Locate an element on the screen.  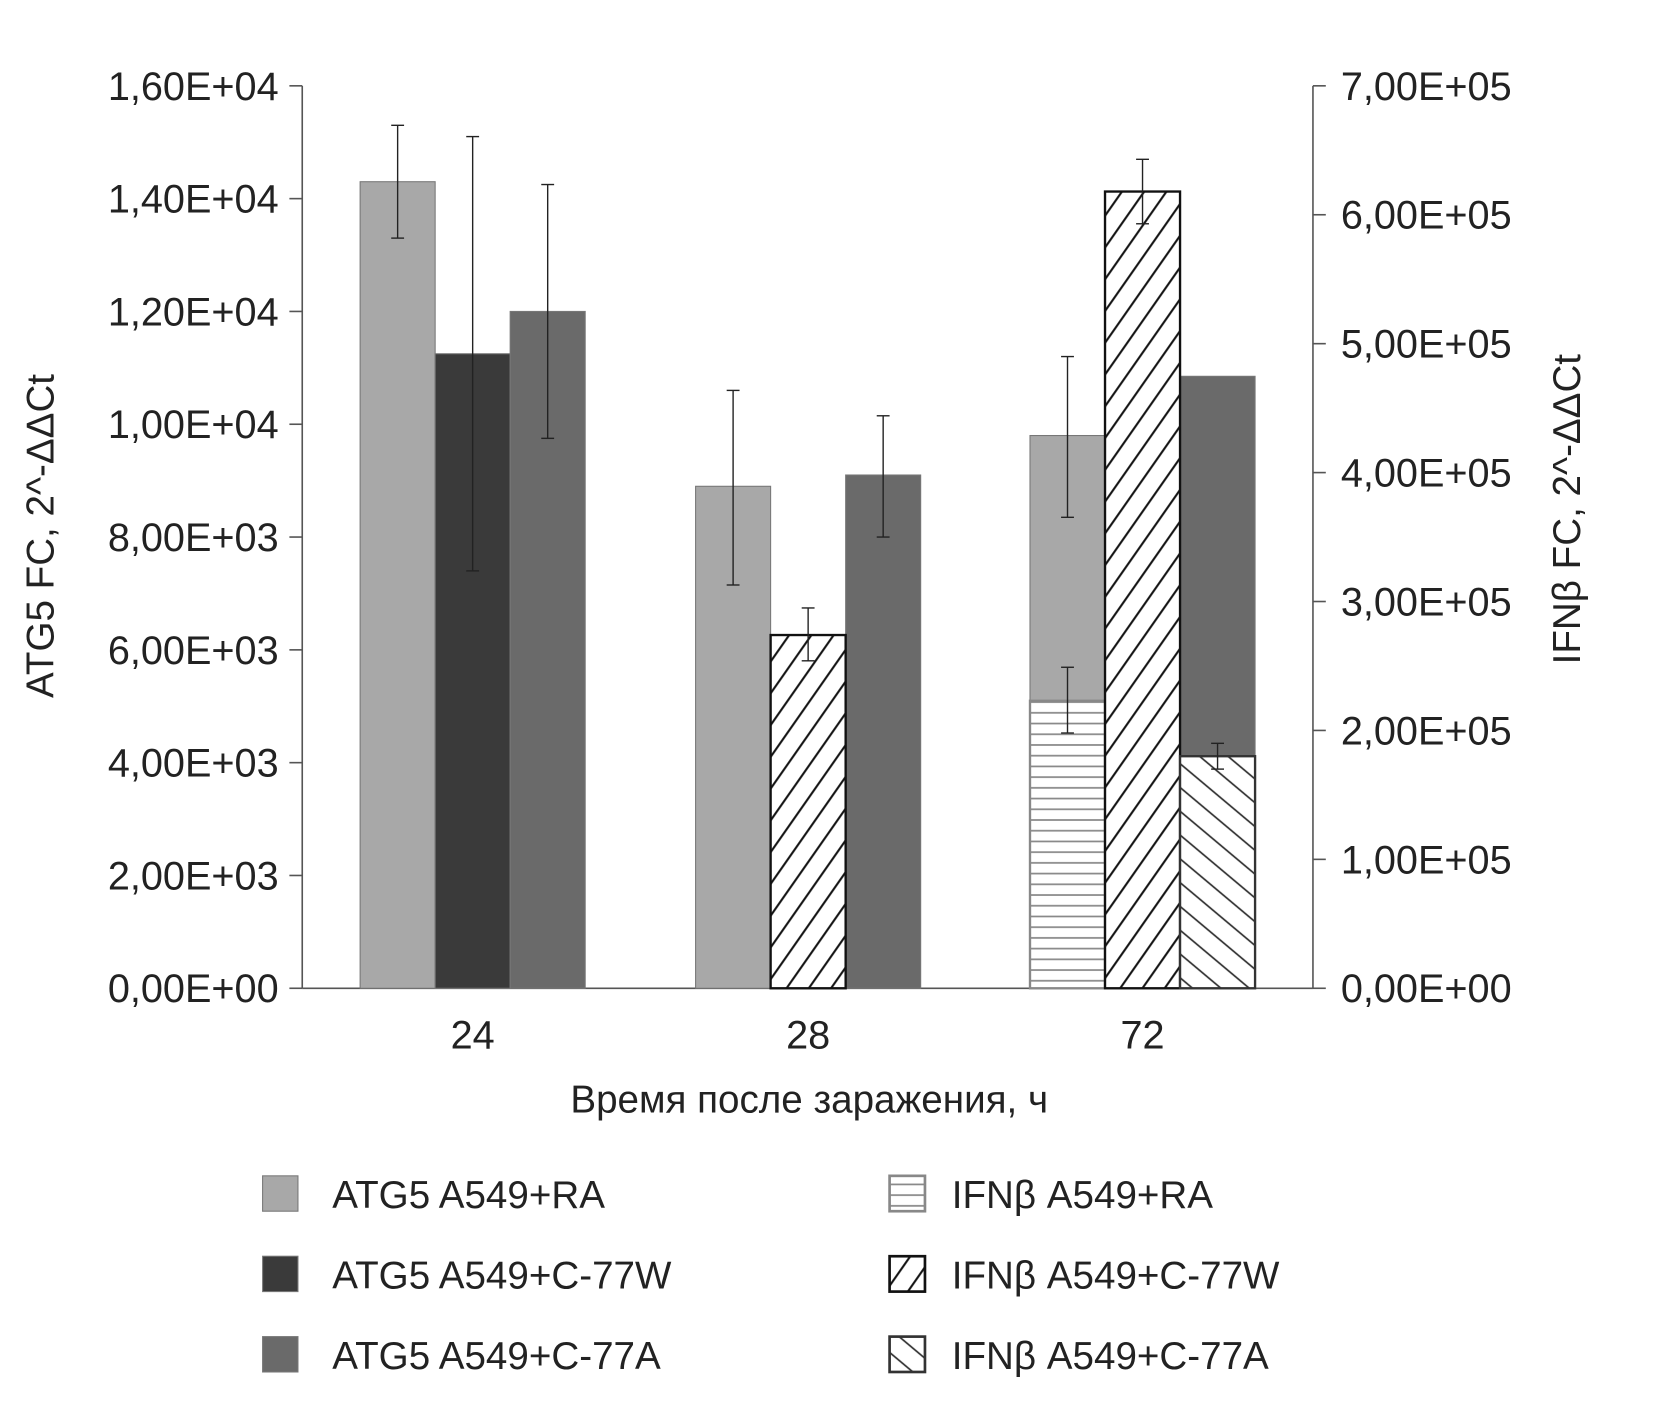
y-tick-label-left: 4,00E+03 is located at coordinates (193, 764).